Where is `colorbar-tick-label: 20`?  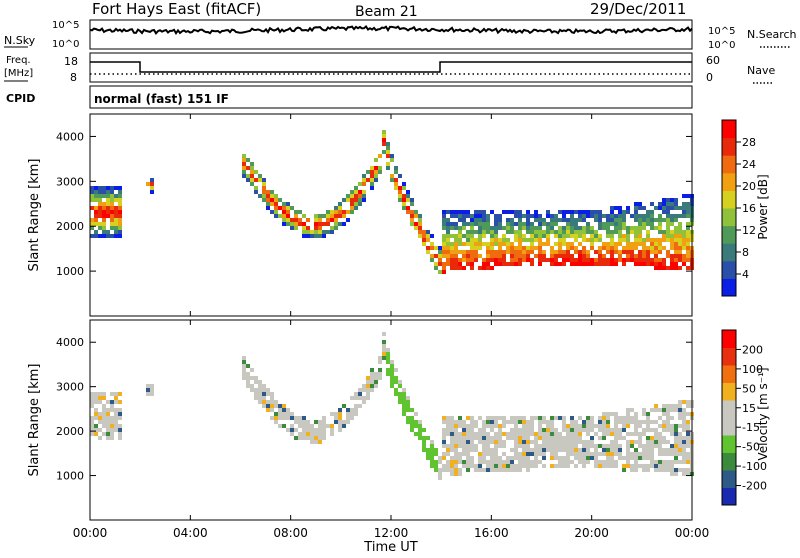 colorbar-tick-label: 20 is located at coordinates (749, 186).